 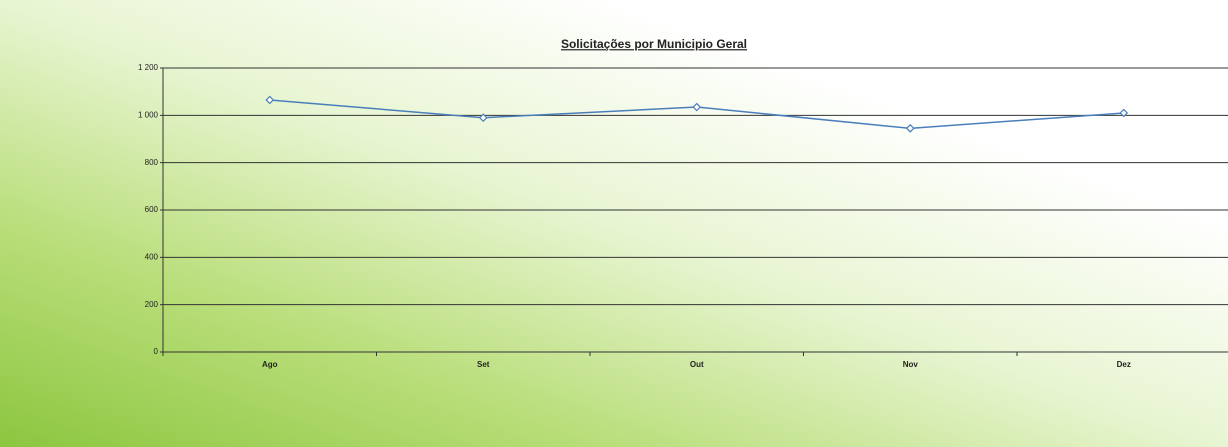 What do you see at coordinates (911, 364) in the screenshot?
I see `x-tick-label: Nov` at bounding box center [911, 364].